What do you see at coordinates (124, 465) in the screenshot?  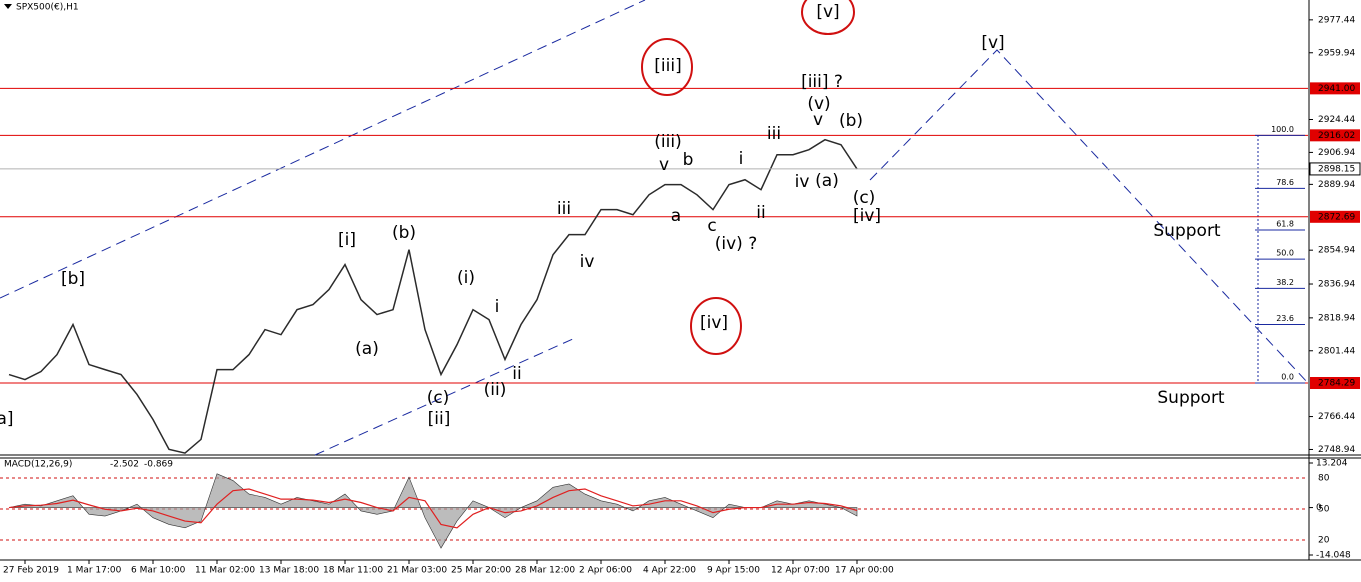 I see `indicator-value: -2.502` at bounding box center [124, 465].